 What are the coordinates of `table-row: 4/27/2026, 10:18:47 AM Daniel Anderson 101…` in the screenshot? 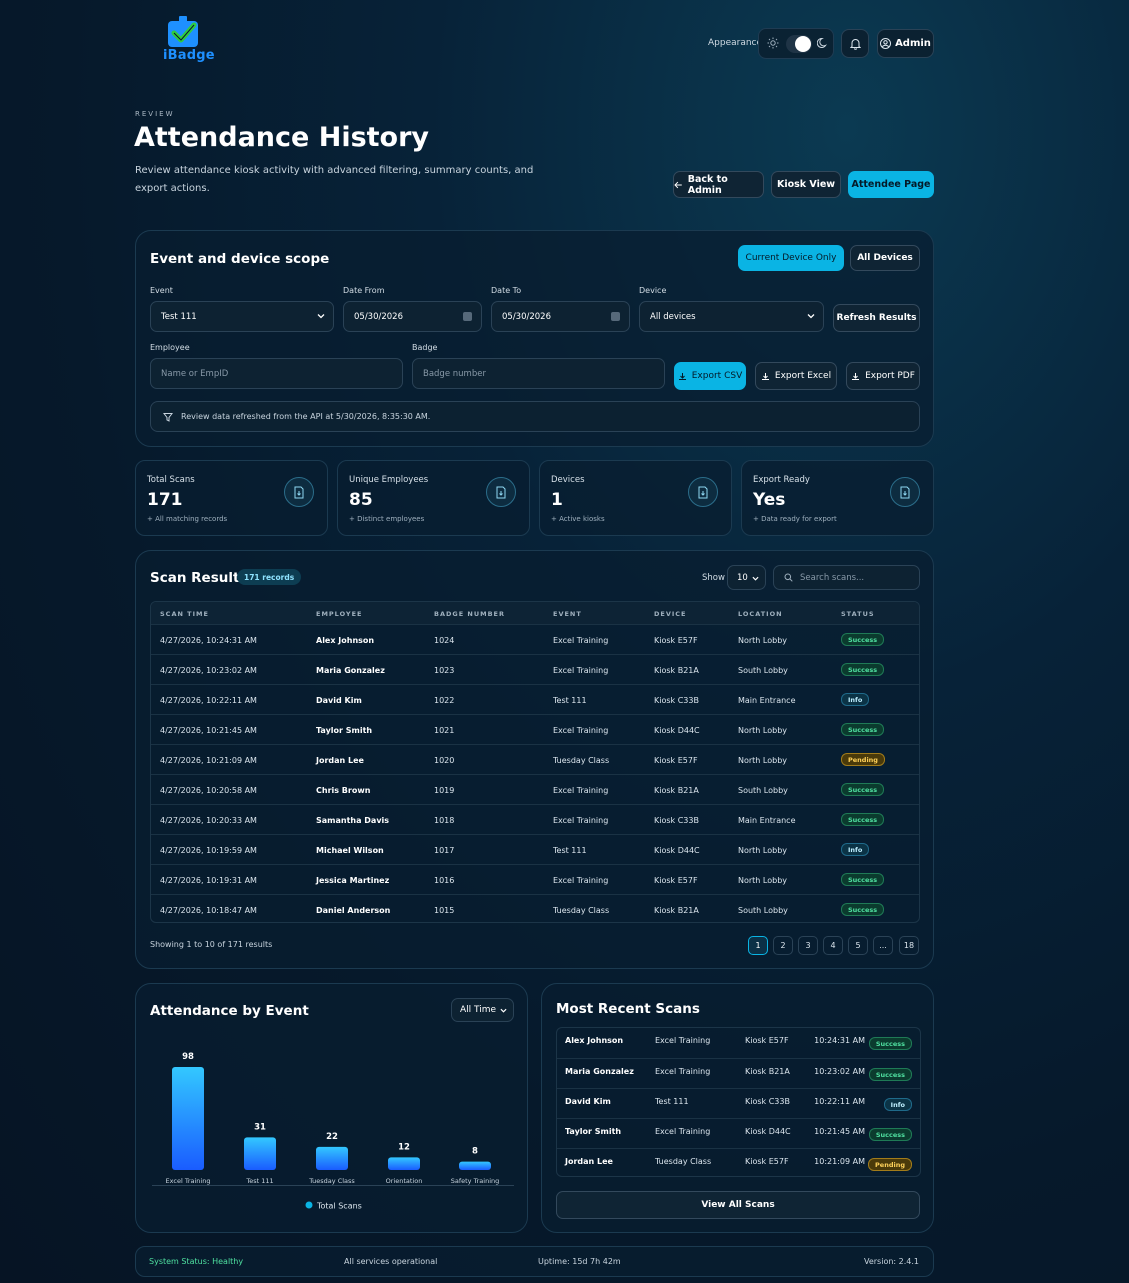 It's located at (535, 908).